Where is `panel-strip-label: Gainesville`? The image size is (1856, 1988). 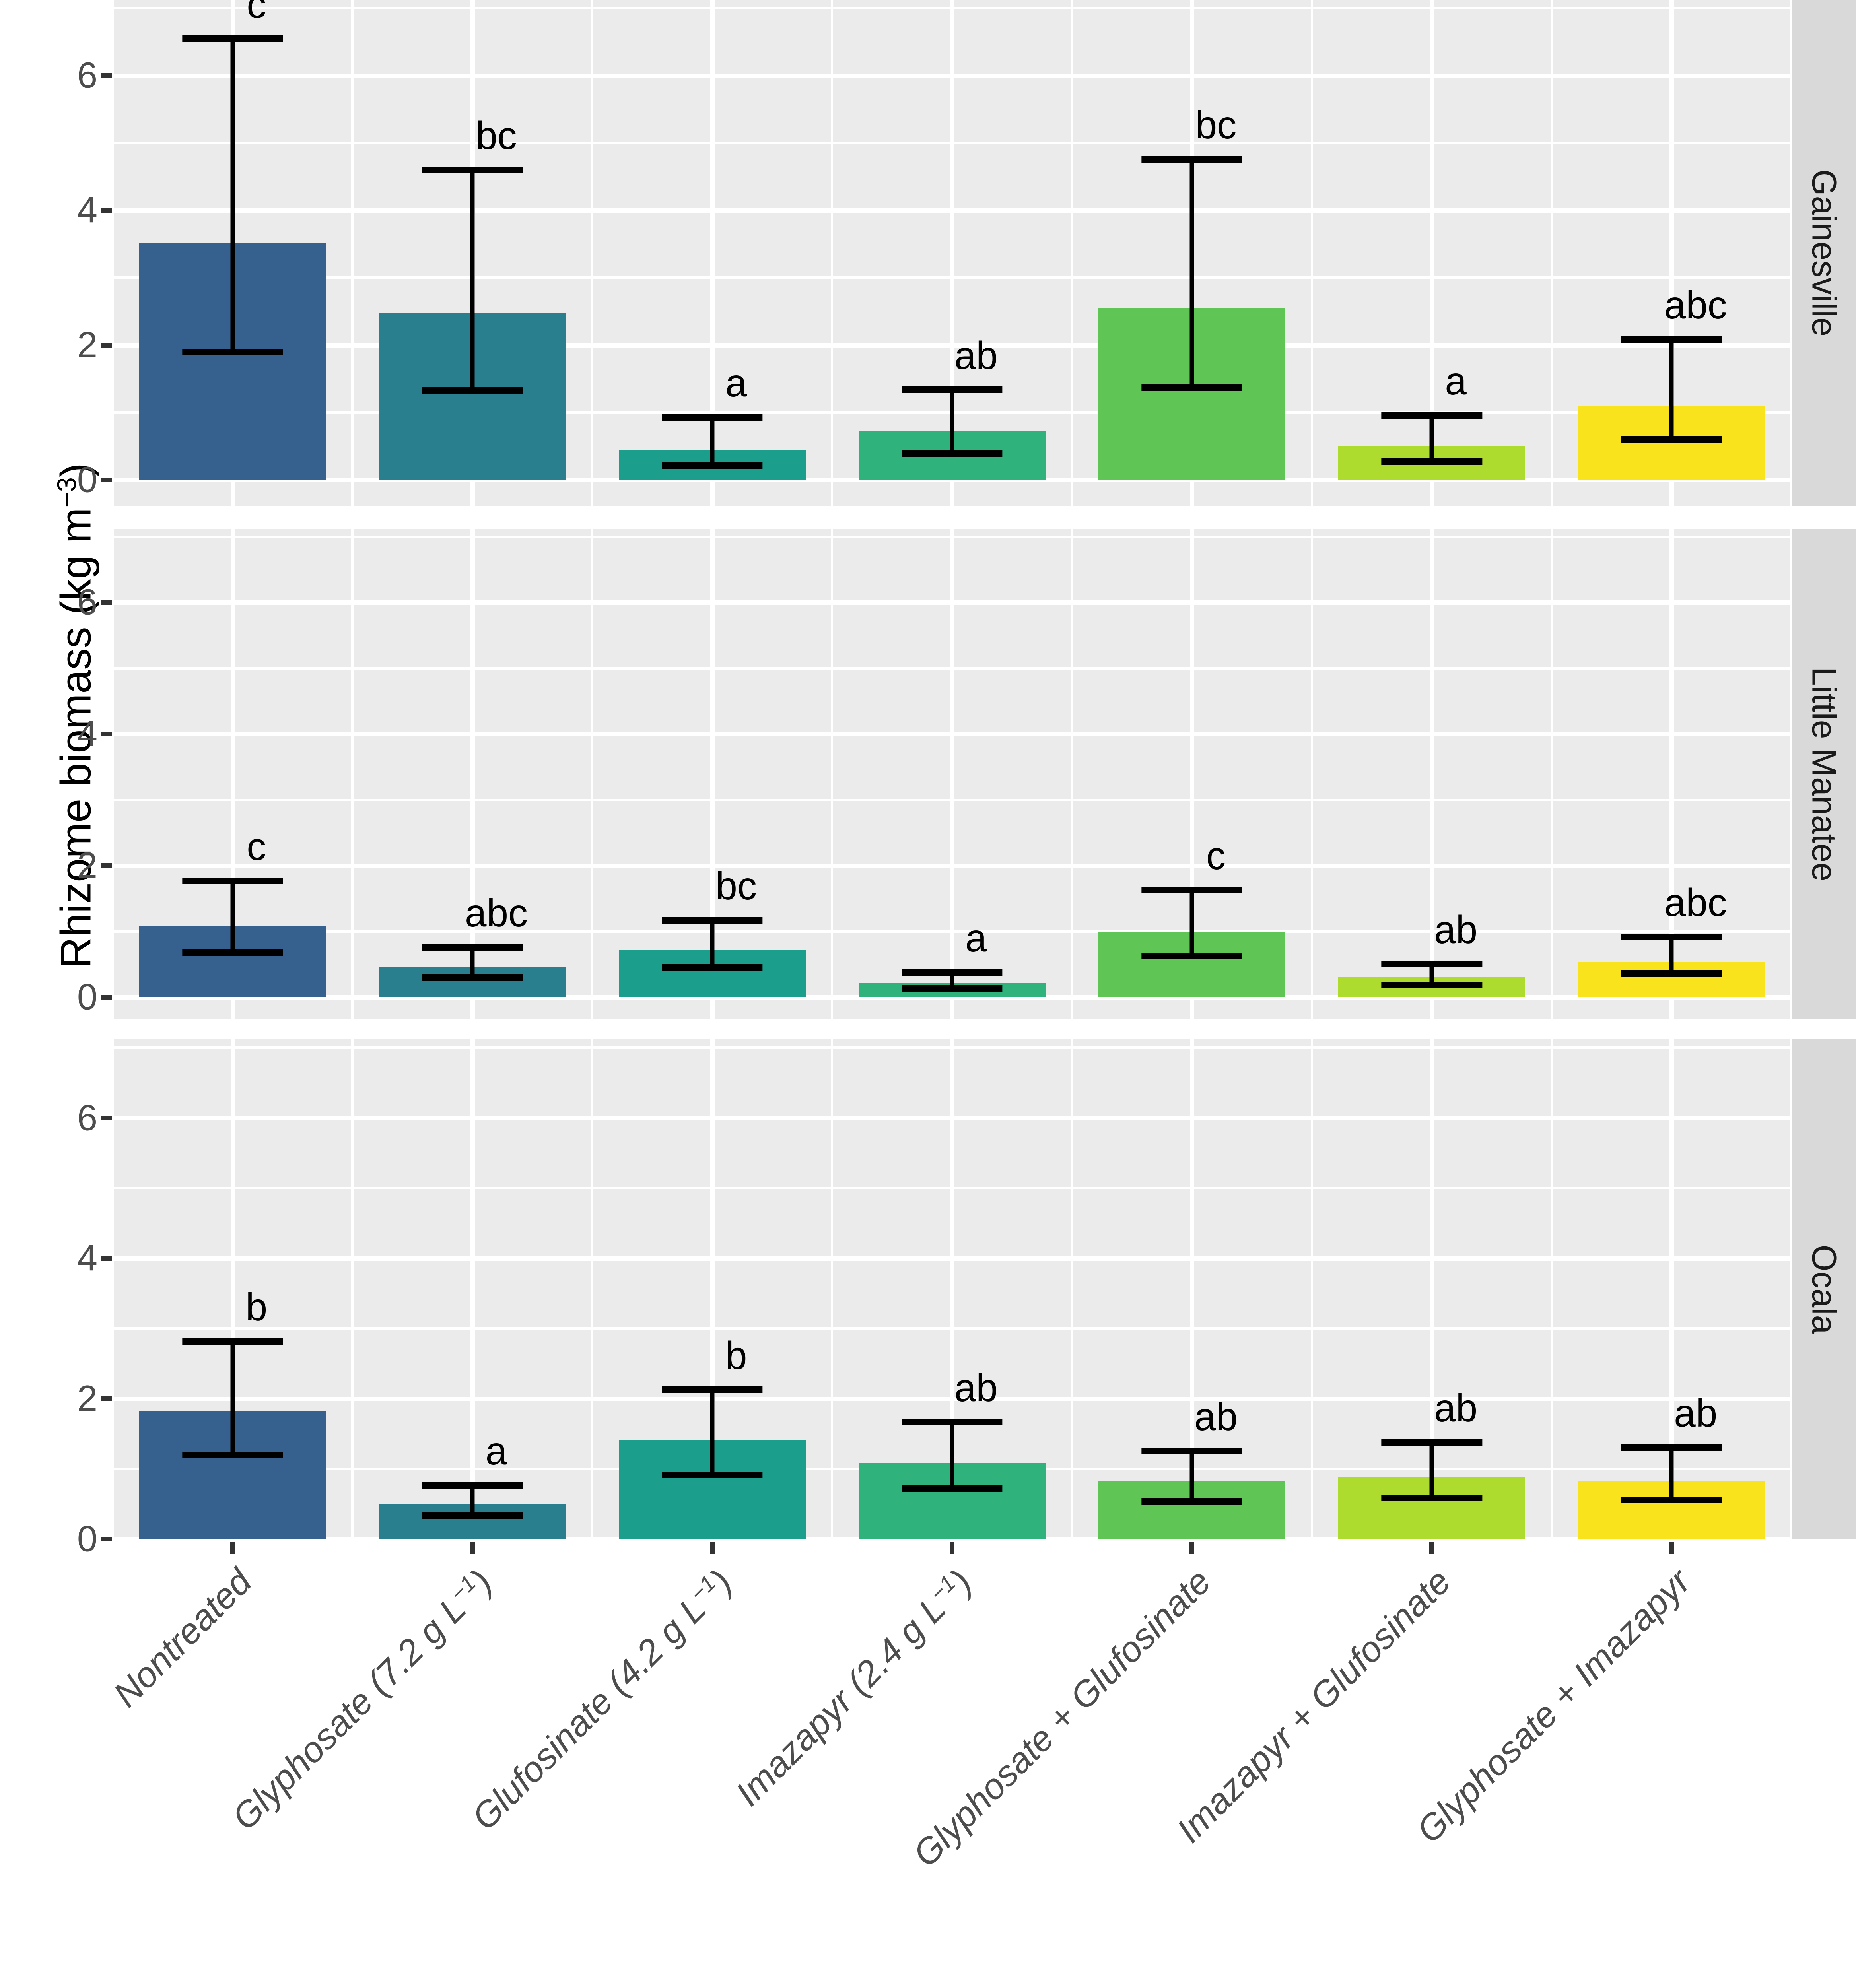 panel-strip-label: Gainesville is located at coordinates (1824, 253).